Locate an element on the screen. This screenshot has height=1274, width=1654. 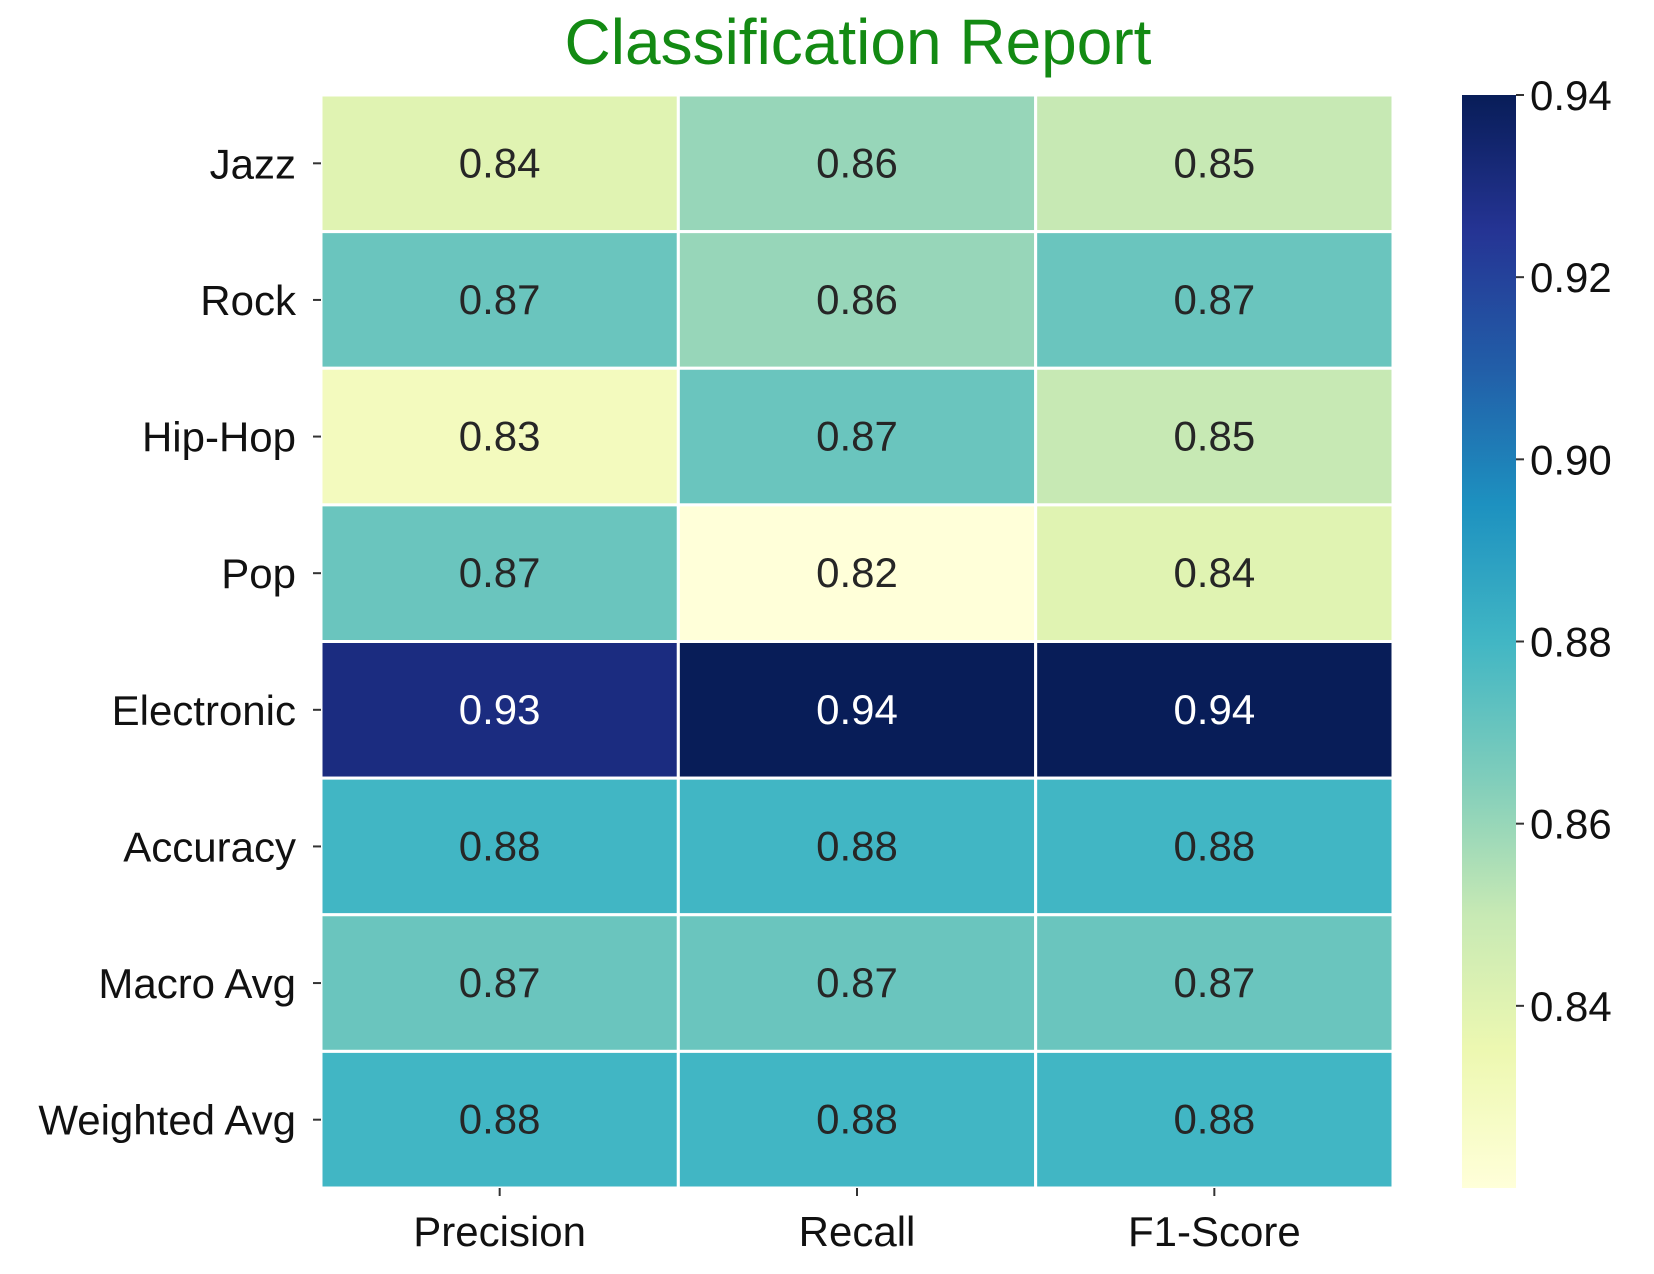
column-label-f1-score: F1-Score is located at coordinates (1214, 1231).